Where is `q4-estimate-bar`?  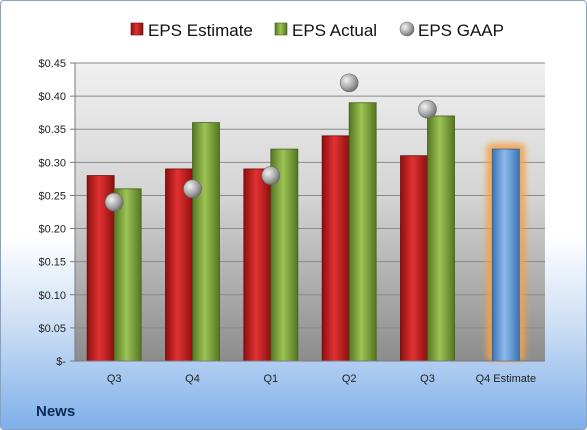
q4-estimate-bar is located at coordinates (505, 255).